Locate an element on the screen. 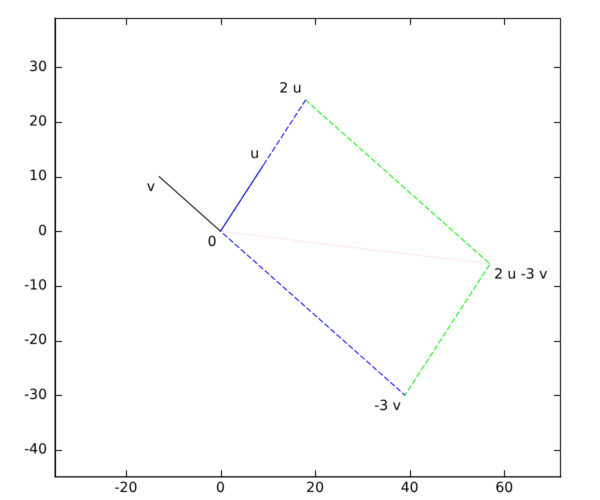 This screenshot has width=600, height=500. y-tick-label: -20 is located at coordinates (35, 340).